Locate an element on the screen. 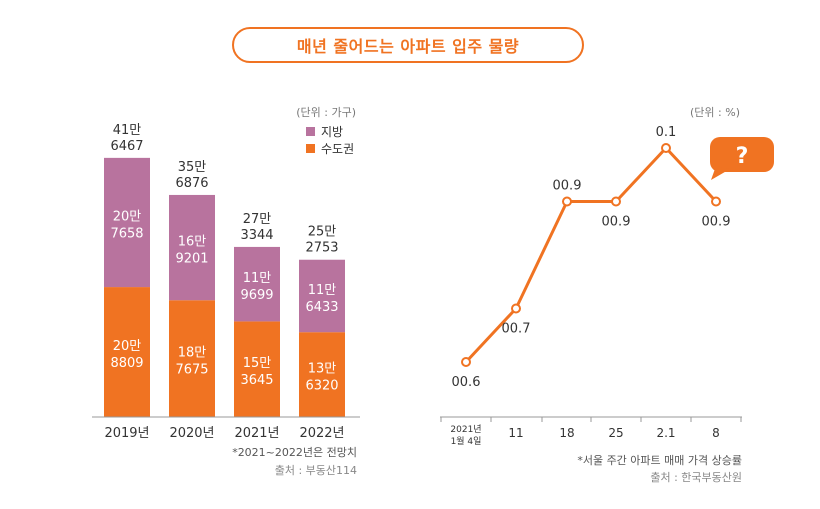 Image resolution: width=820 pixels, height=509 pixels. line-point-label: 00.6 is located at coordinates (466, 382).